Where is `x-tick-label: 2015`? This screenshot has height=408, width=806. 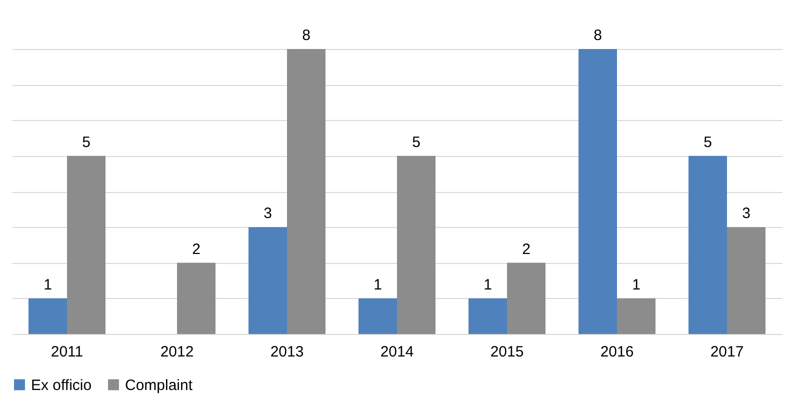
x-tick-label: 2015 is located at coordinates (507, 352).